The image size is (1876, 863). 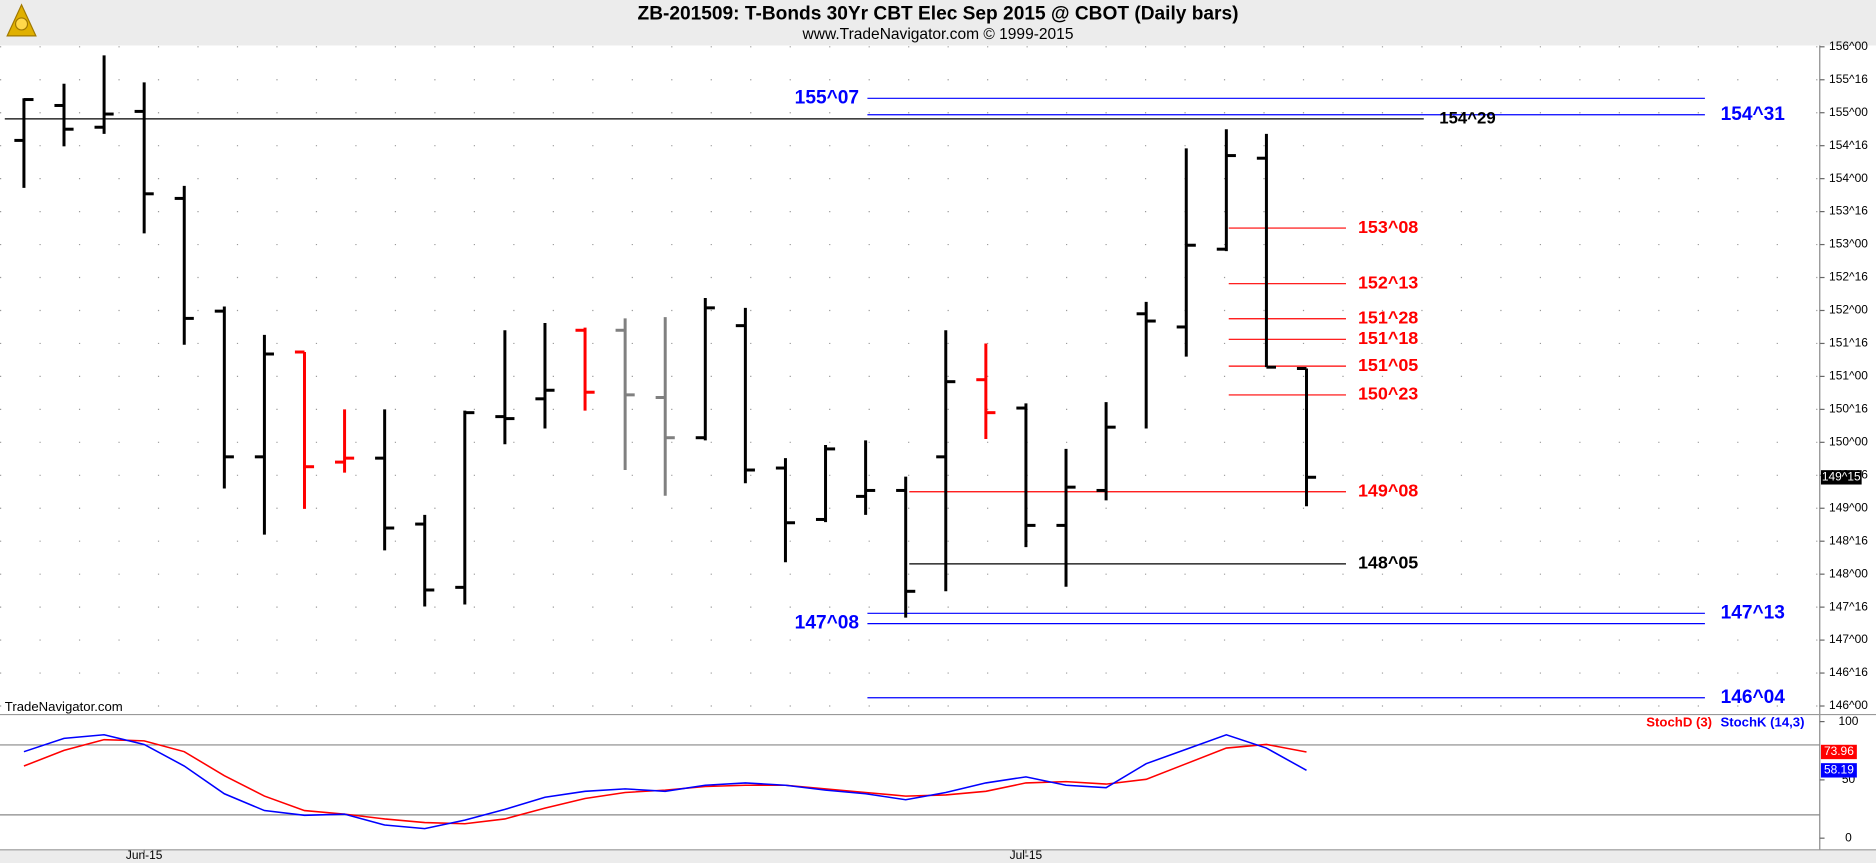 I want to click on y-tick-label: 153^00, so click(x=1848, y=244).